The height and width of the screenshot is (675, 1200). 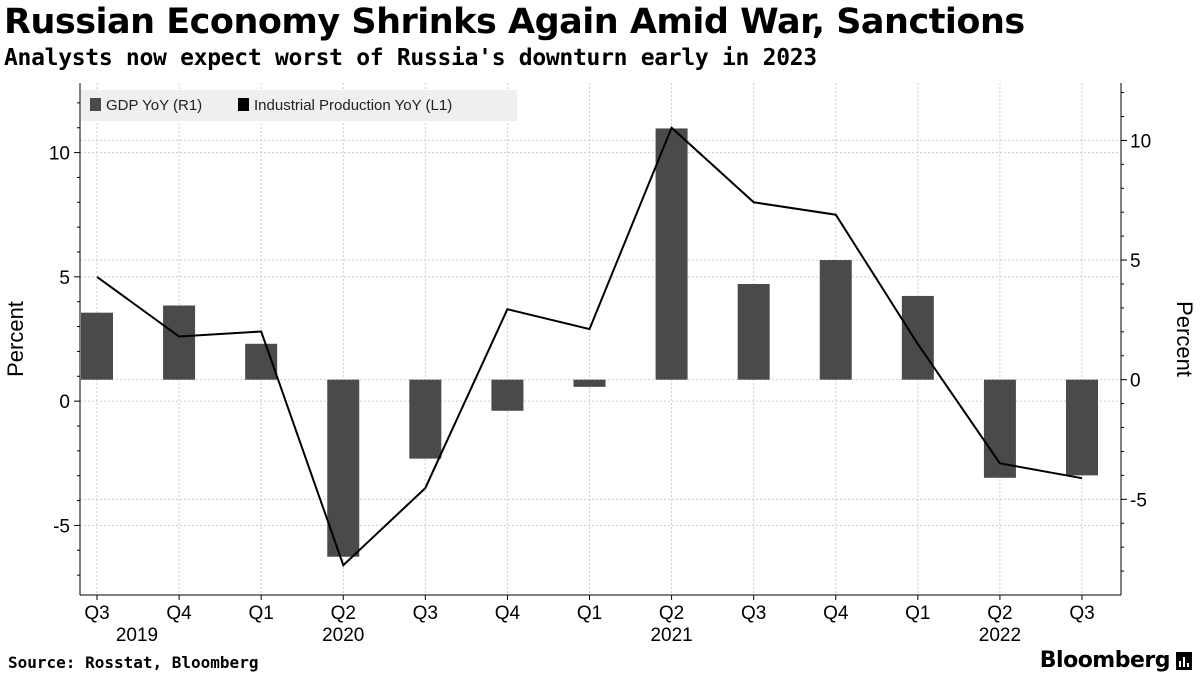 I want to click on bloomberg-logo: Bloomberg, so click(x=1116, y=660).